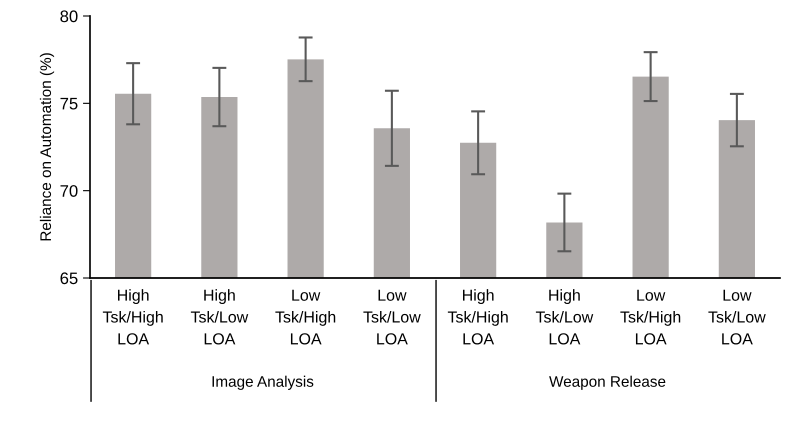 This screenshot has width=787, height=430. Describe the element at coordinates (69, 16) in the screenshot. I see `y-tick-label: 80` at that location.